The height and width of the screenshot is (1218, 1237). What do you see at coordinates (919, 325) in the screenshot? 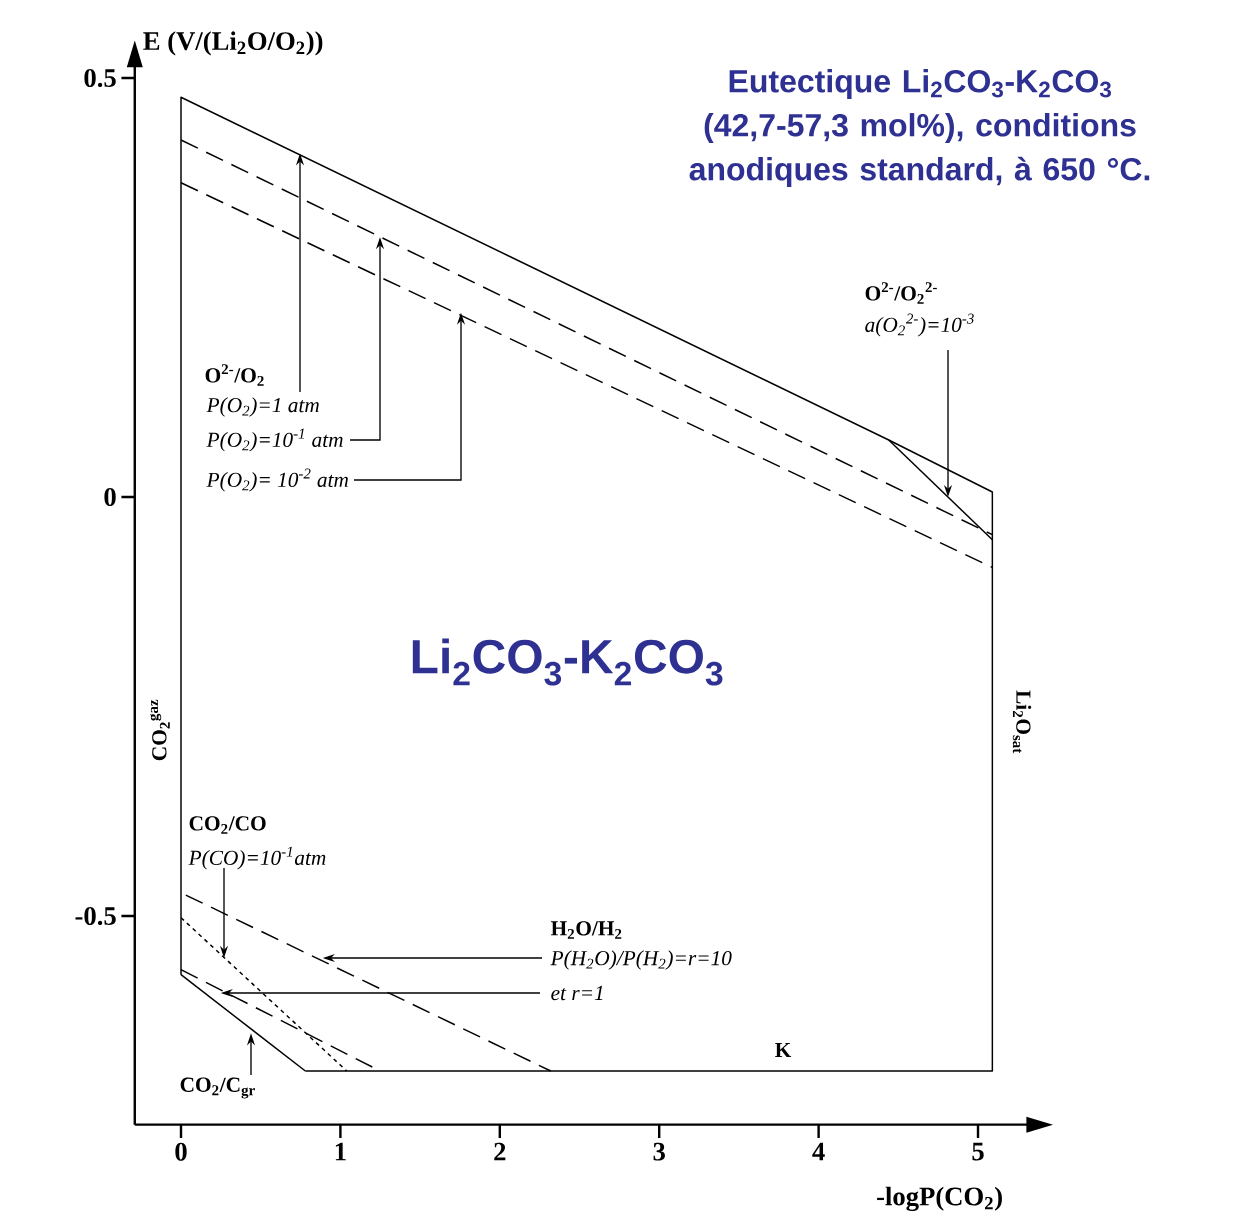
I see `annotation: a(O$_{2}$$^{2-}$)=10$^{-3}$` at bounding box center [919, 325].